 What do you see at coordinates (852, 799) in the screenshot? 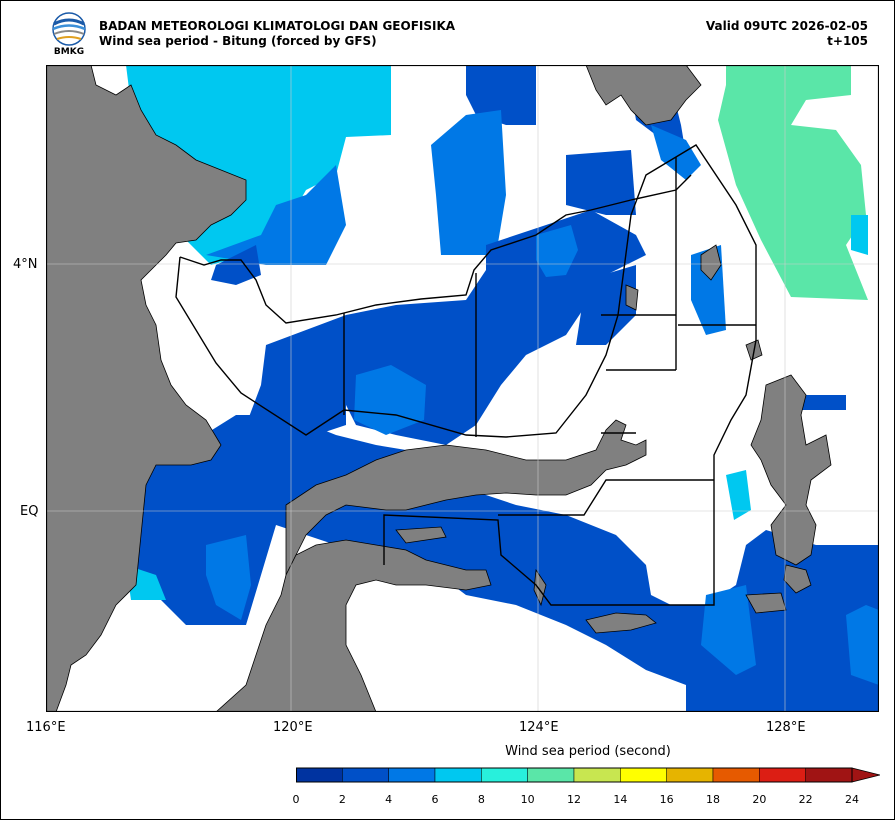
I see `colorbar-tick-label: 24` at bounding box center [852, 799].